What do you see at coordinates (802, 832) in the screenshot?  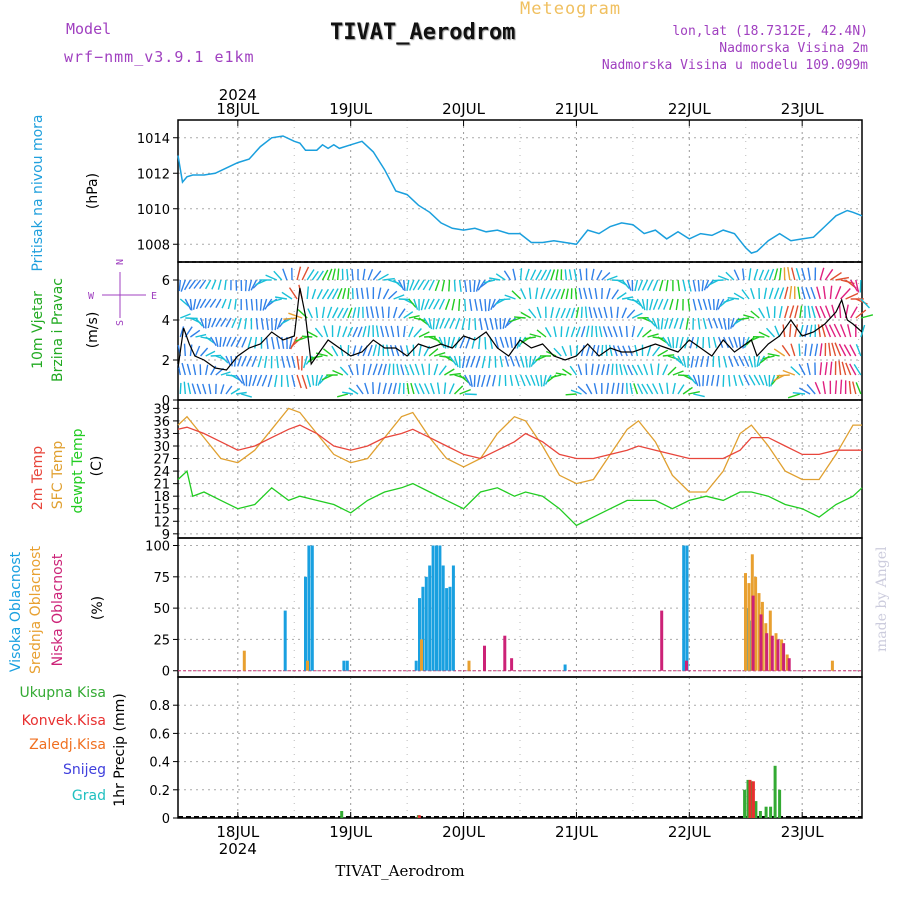 I see `bottom-day-label: 23JUL` at bounding box center [802, 832].